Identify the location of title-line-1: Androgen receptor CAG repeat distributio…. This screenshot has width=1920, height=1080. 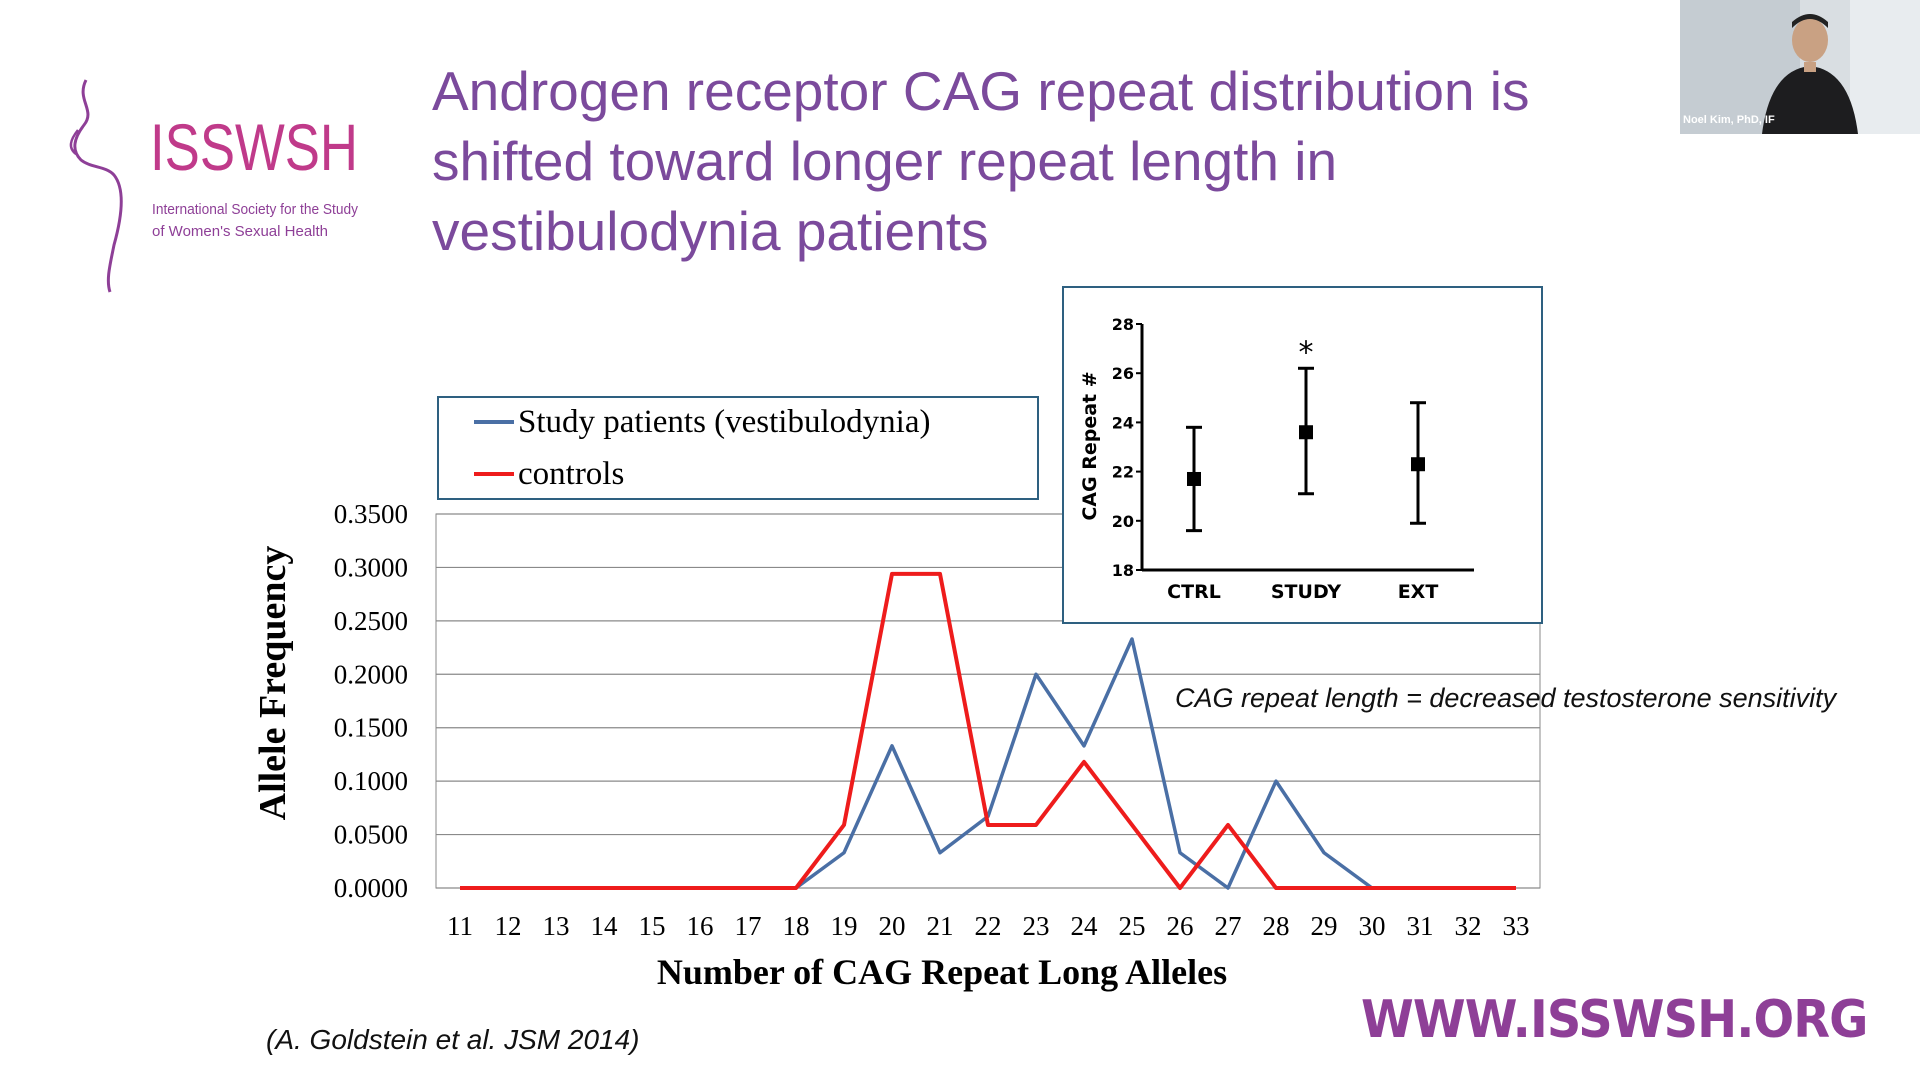
(981, 91).